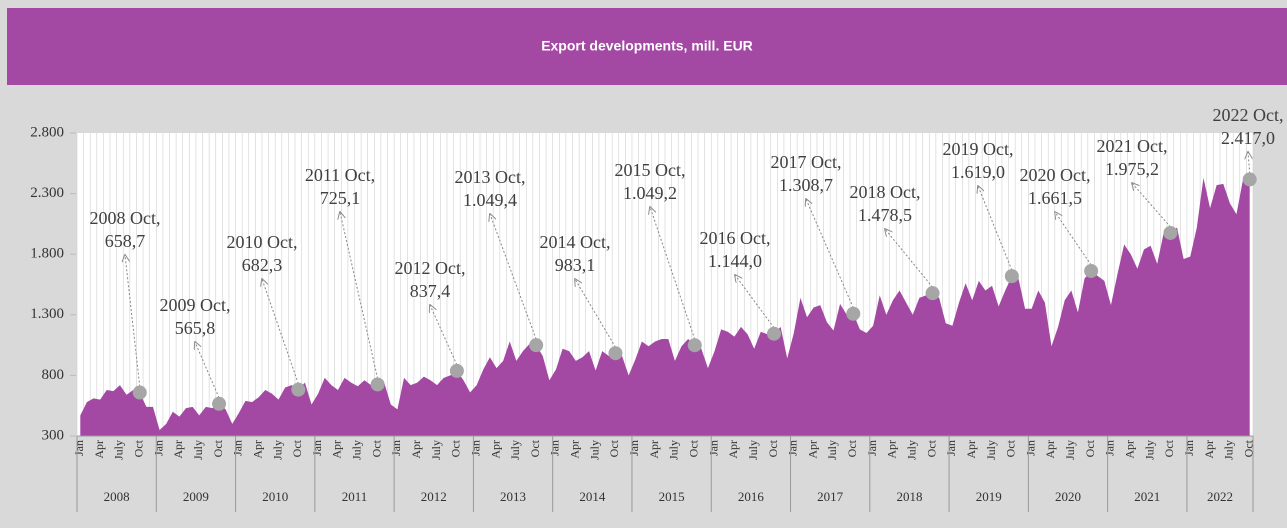  What do you see at coordinates (490, 200) in the screenshot?
I see `data-label: 1.049,4` at bounding box center [490, 200].